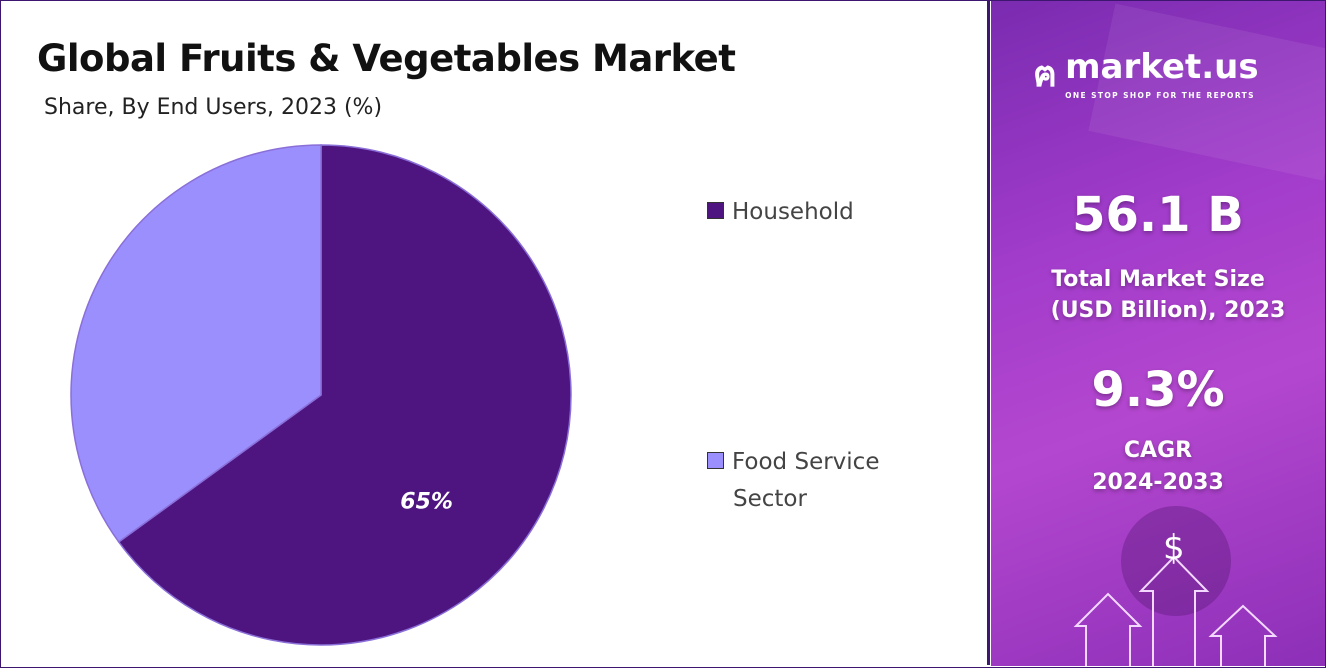 This screenshot has width=1326, height=668. What do you see at coordinates (1158, 390) in the screenshot?
I see `cagr-value: 9.3%` at bounding box center [1158, 390].